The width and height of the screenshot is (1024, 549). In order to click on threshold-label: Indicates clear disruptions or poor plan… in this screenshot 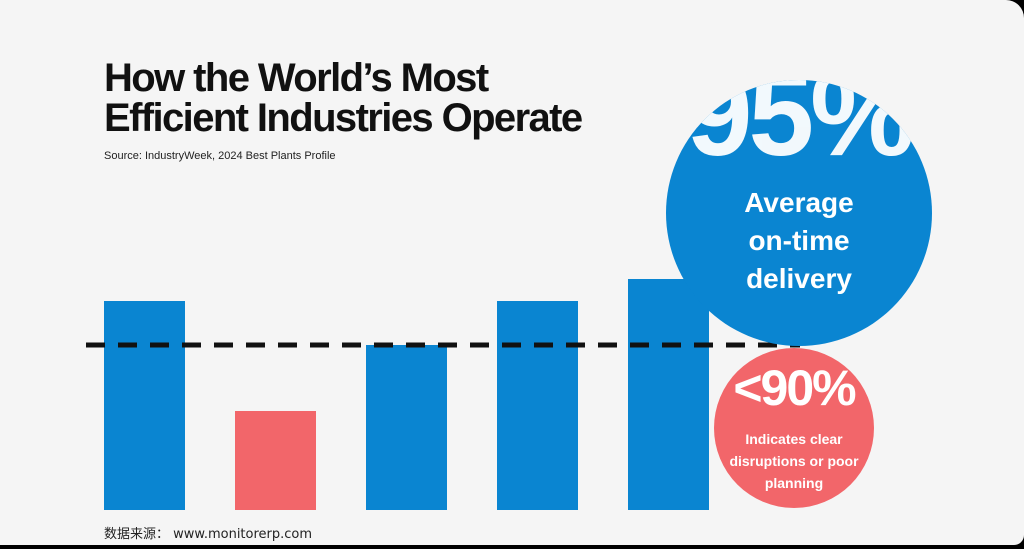, I will do `click(794, 461)`.